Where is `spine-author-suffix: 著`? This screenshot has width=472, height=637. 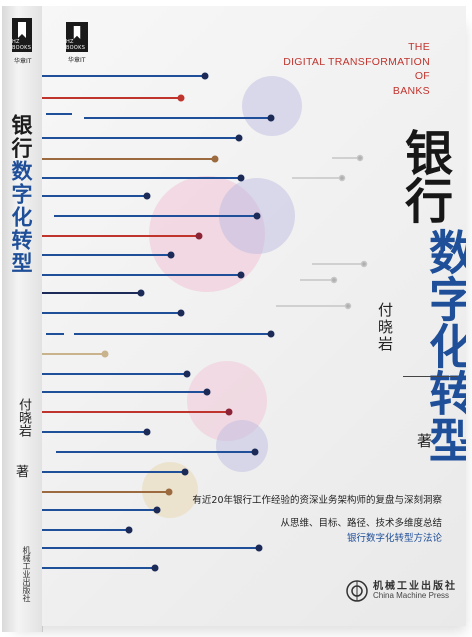 spine-author-suffix: 著 is located at coordinates (23, 472).